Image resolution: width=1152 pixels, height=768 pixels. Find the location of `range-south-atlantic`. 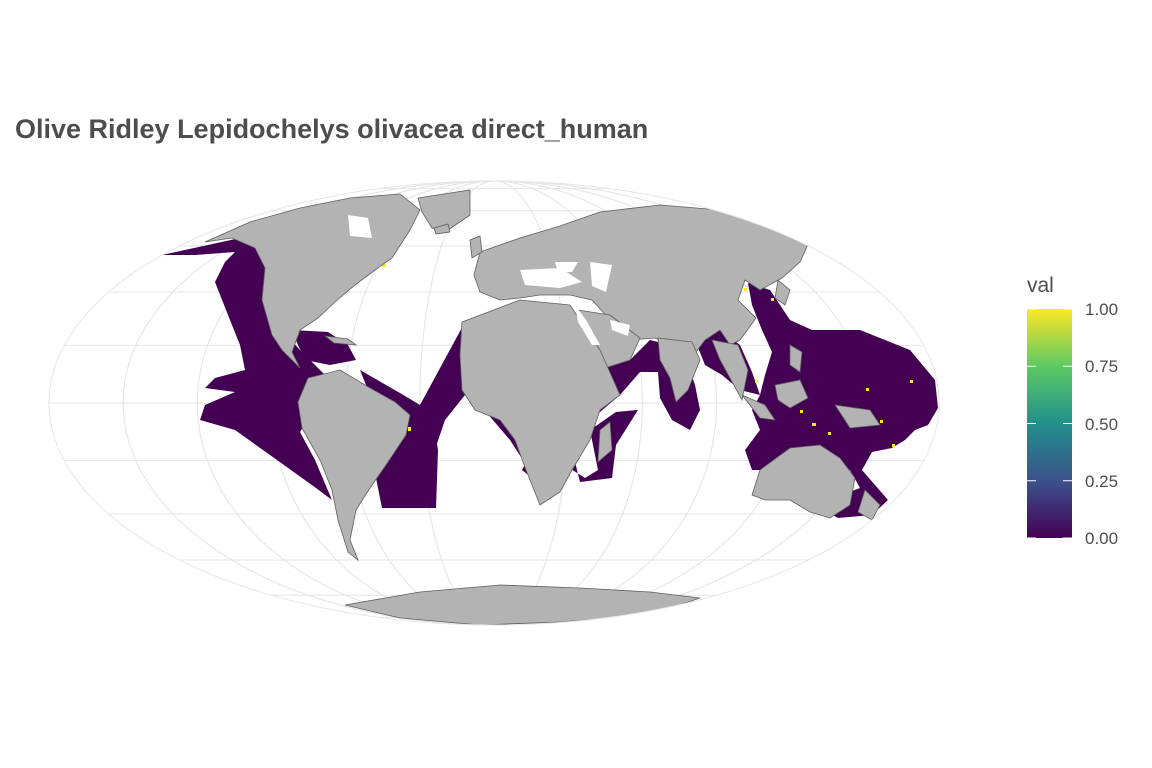

range-south-atlantic is located at coordinates (407, 455).